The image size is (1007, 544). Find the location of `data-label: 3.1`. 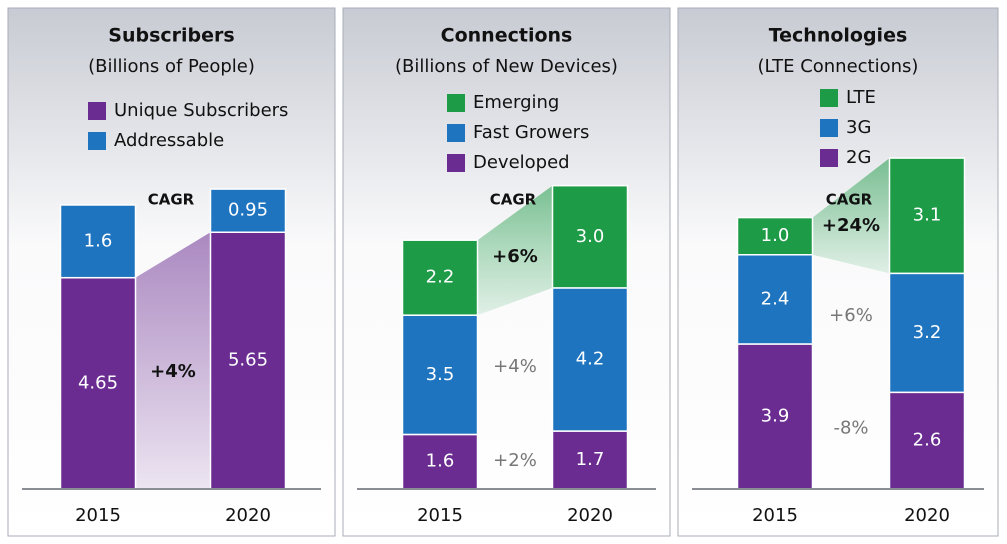

data-label: 3.1 is located at coordinates (927, 215).